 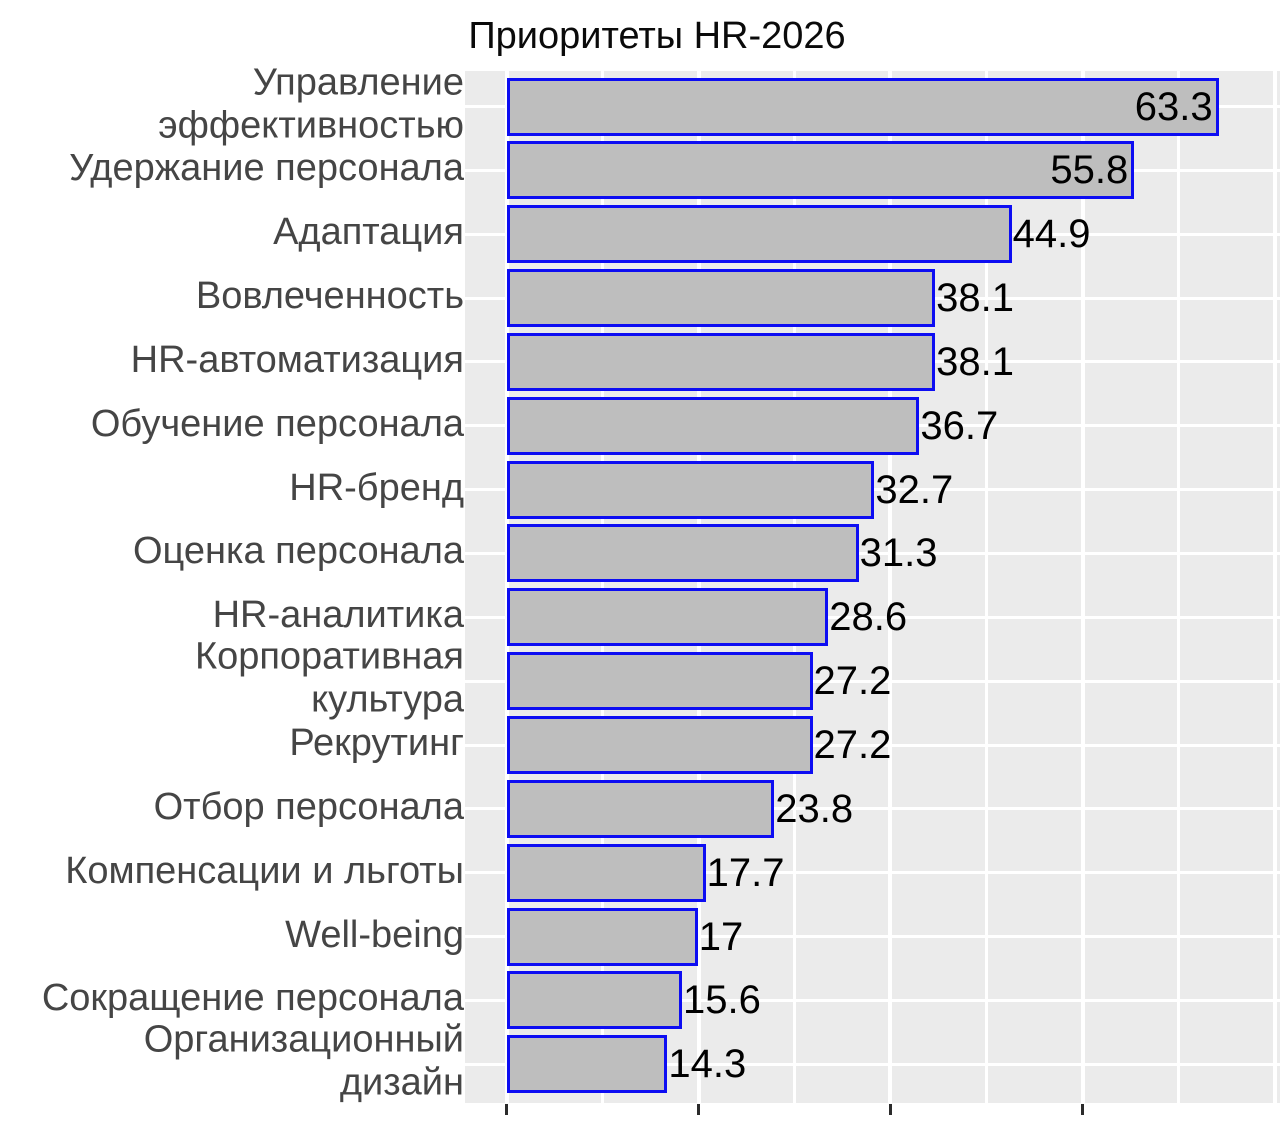 What do you see at coordinates (252, 998) in the screenshot?
I see `category-label: Сокращение персонала` at bounding box center [252, 998].